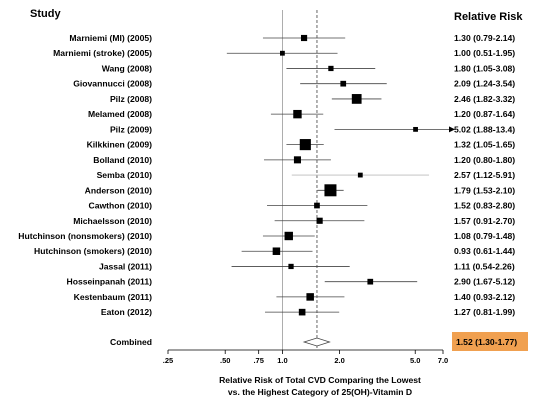  I want to click on rr-value: 1.08 (0.79-1.48), so click(484, 236).